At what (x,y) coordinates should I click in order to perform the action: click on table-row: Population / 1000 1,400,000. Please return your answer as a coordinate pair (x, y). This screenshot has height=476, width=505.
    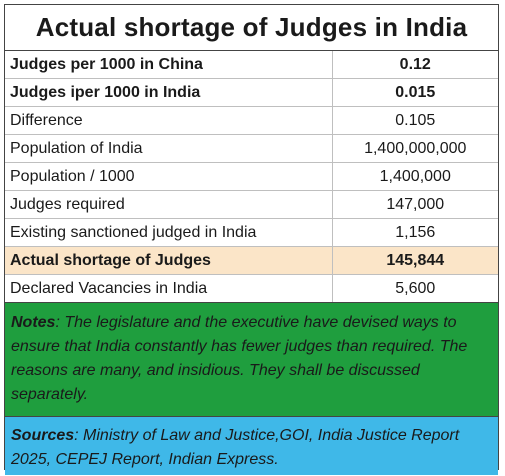
    Looking at the image, I should click on (251, 176).